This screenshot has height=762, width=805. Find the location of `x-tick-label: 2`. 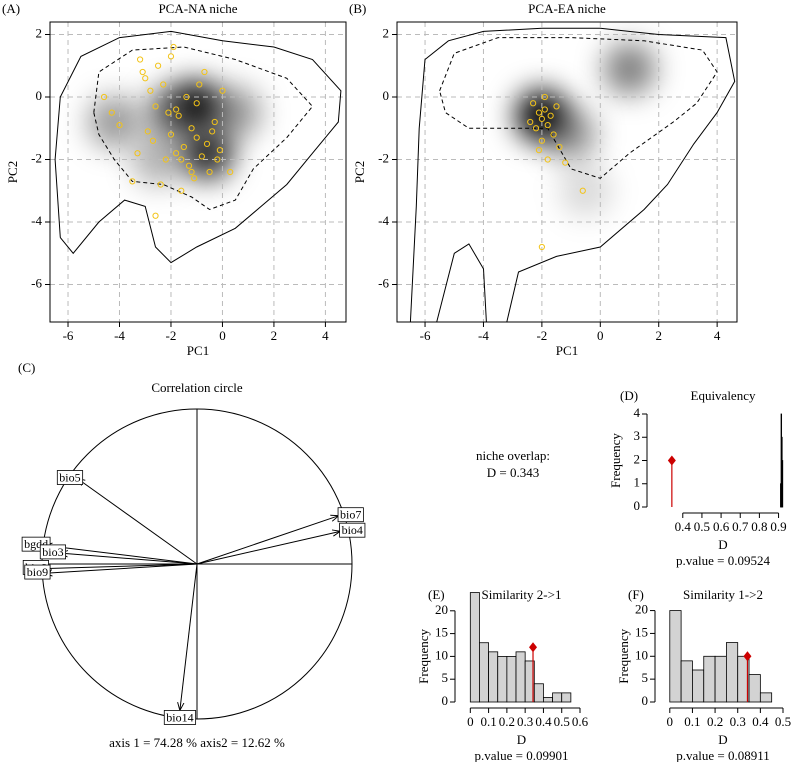

x-tick-label: 2 is located at coordinates (274, 335).